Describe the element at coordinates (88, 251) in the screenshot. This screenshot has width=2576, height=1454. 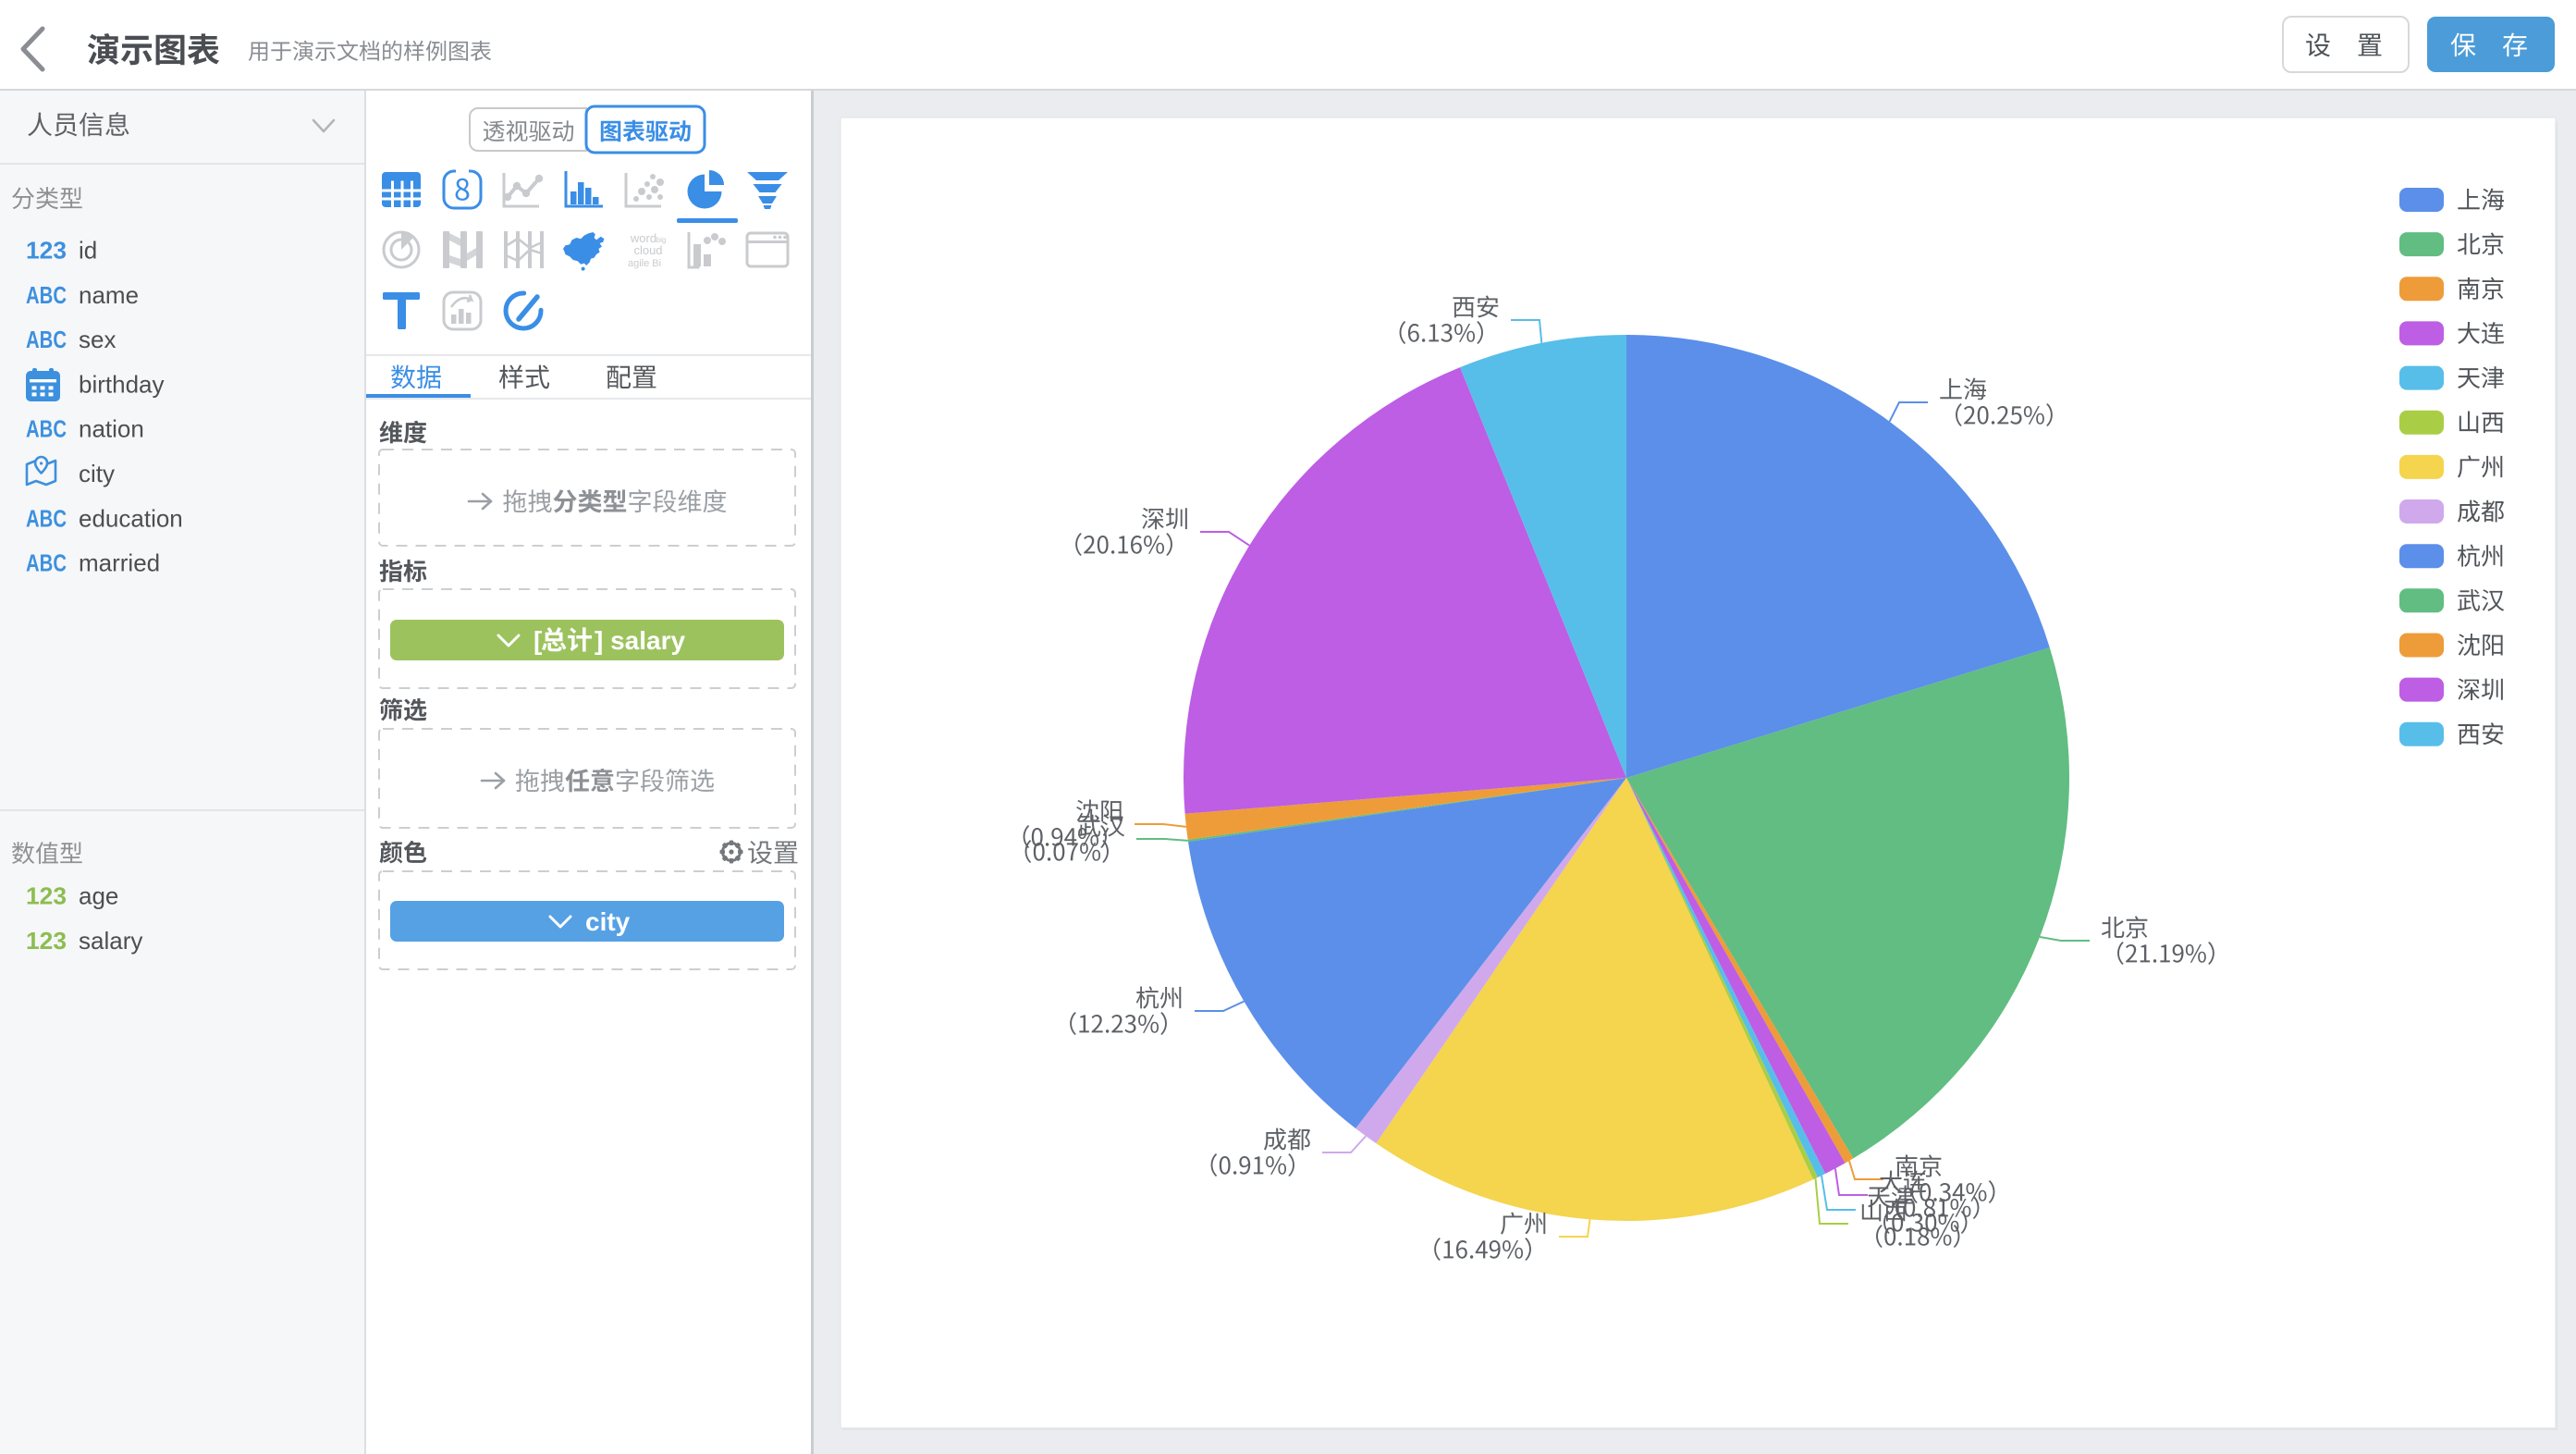
I see `svg-text: id` at that location.